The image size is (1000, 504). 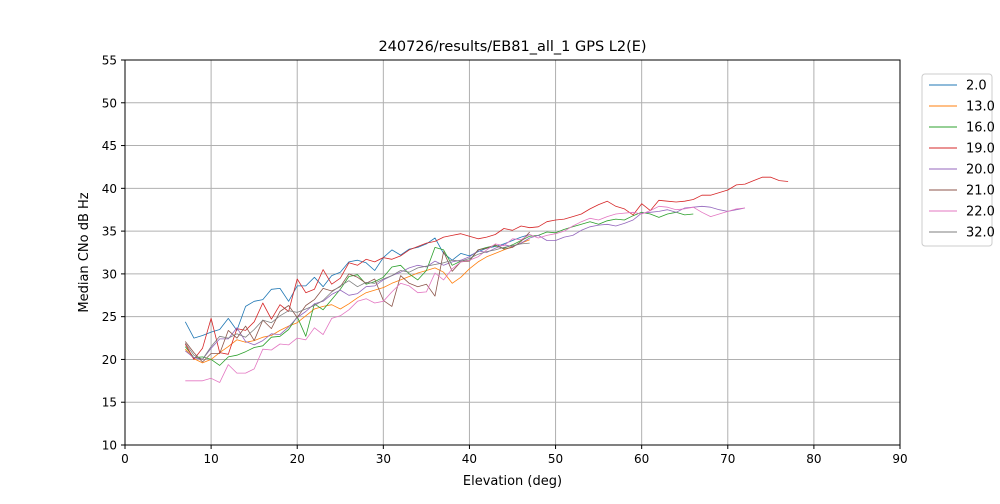 I want to click on x-tick-label: 0, so click(x=125, y=459).